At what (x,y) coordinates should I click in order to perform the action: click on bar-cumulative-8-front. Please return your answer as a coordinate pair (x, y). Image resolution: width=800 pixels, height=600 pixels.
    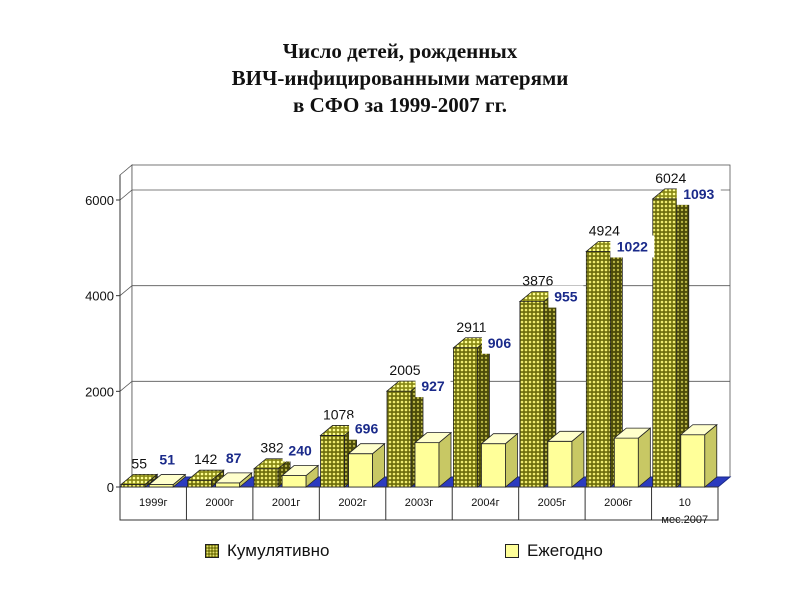
    Looking at the image, I should click on (665, 343).